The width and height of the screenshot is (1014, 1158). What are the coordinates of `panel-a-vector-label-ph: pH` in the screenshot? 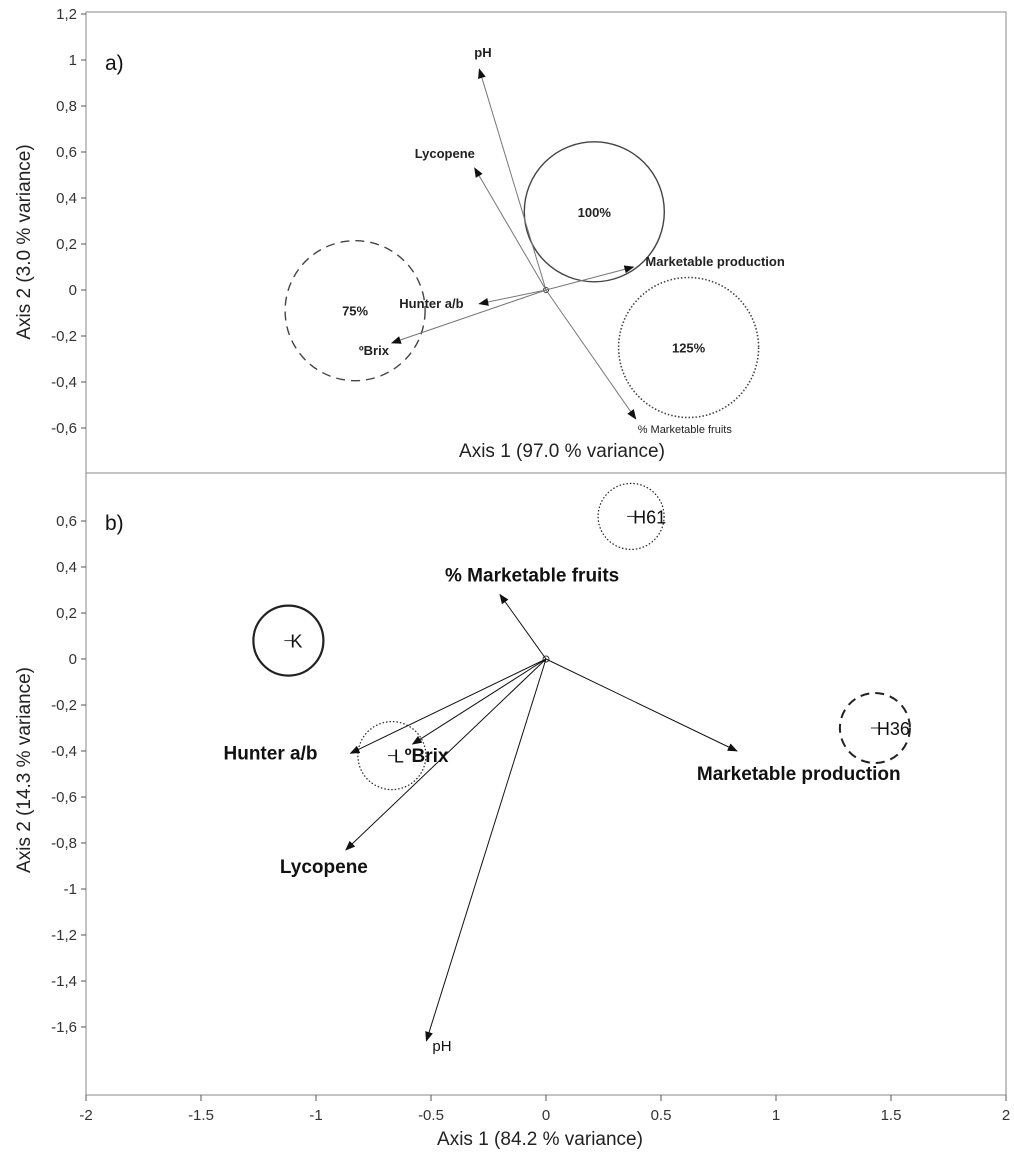 It's located at (482, 52).